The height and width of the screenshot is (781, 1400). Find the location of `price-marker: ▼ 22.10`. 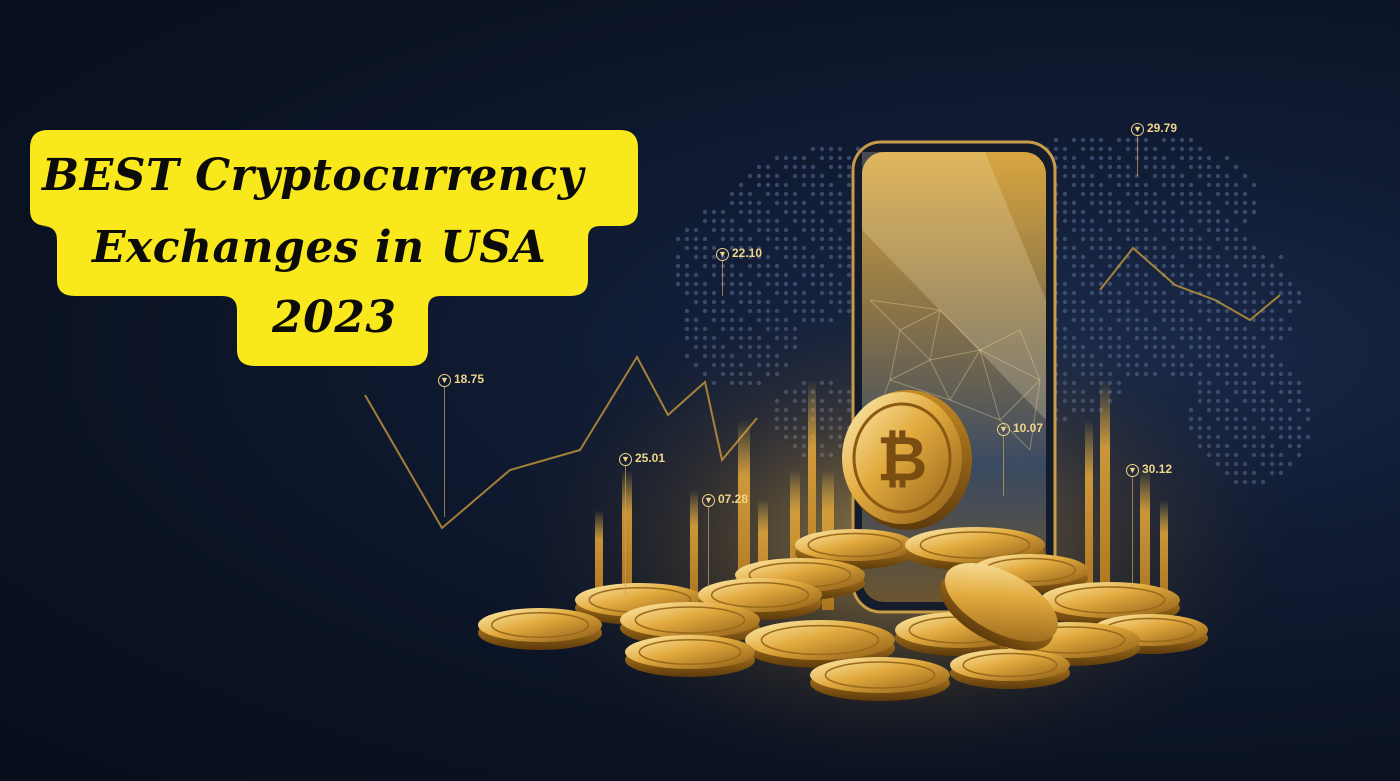

price-marker: ▼ 22.10 is located at coordinates (739, 271).